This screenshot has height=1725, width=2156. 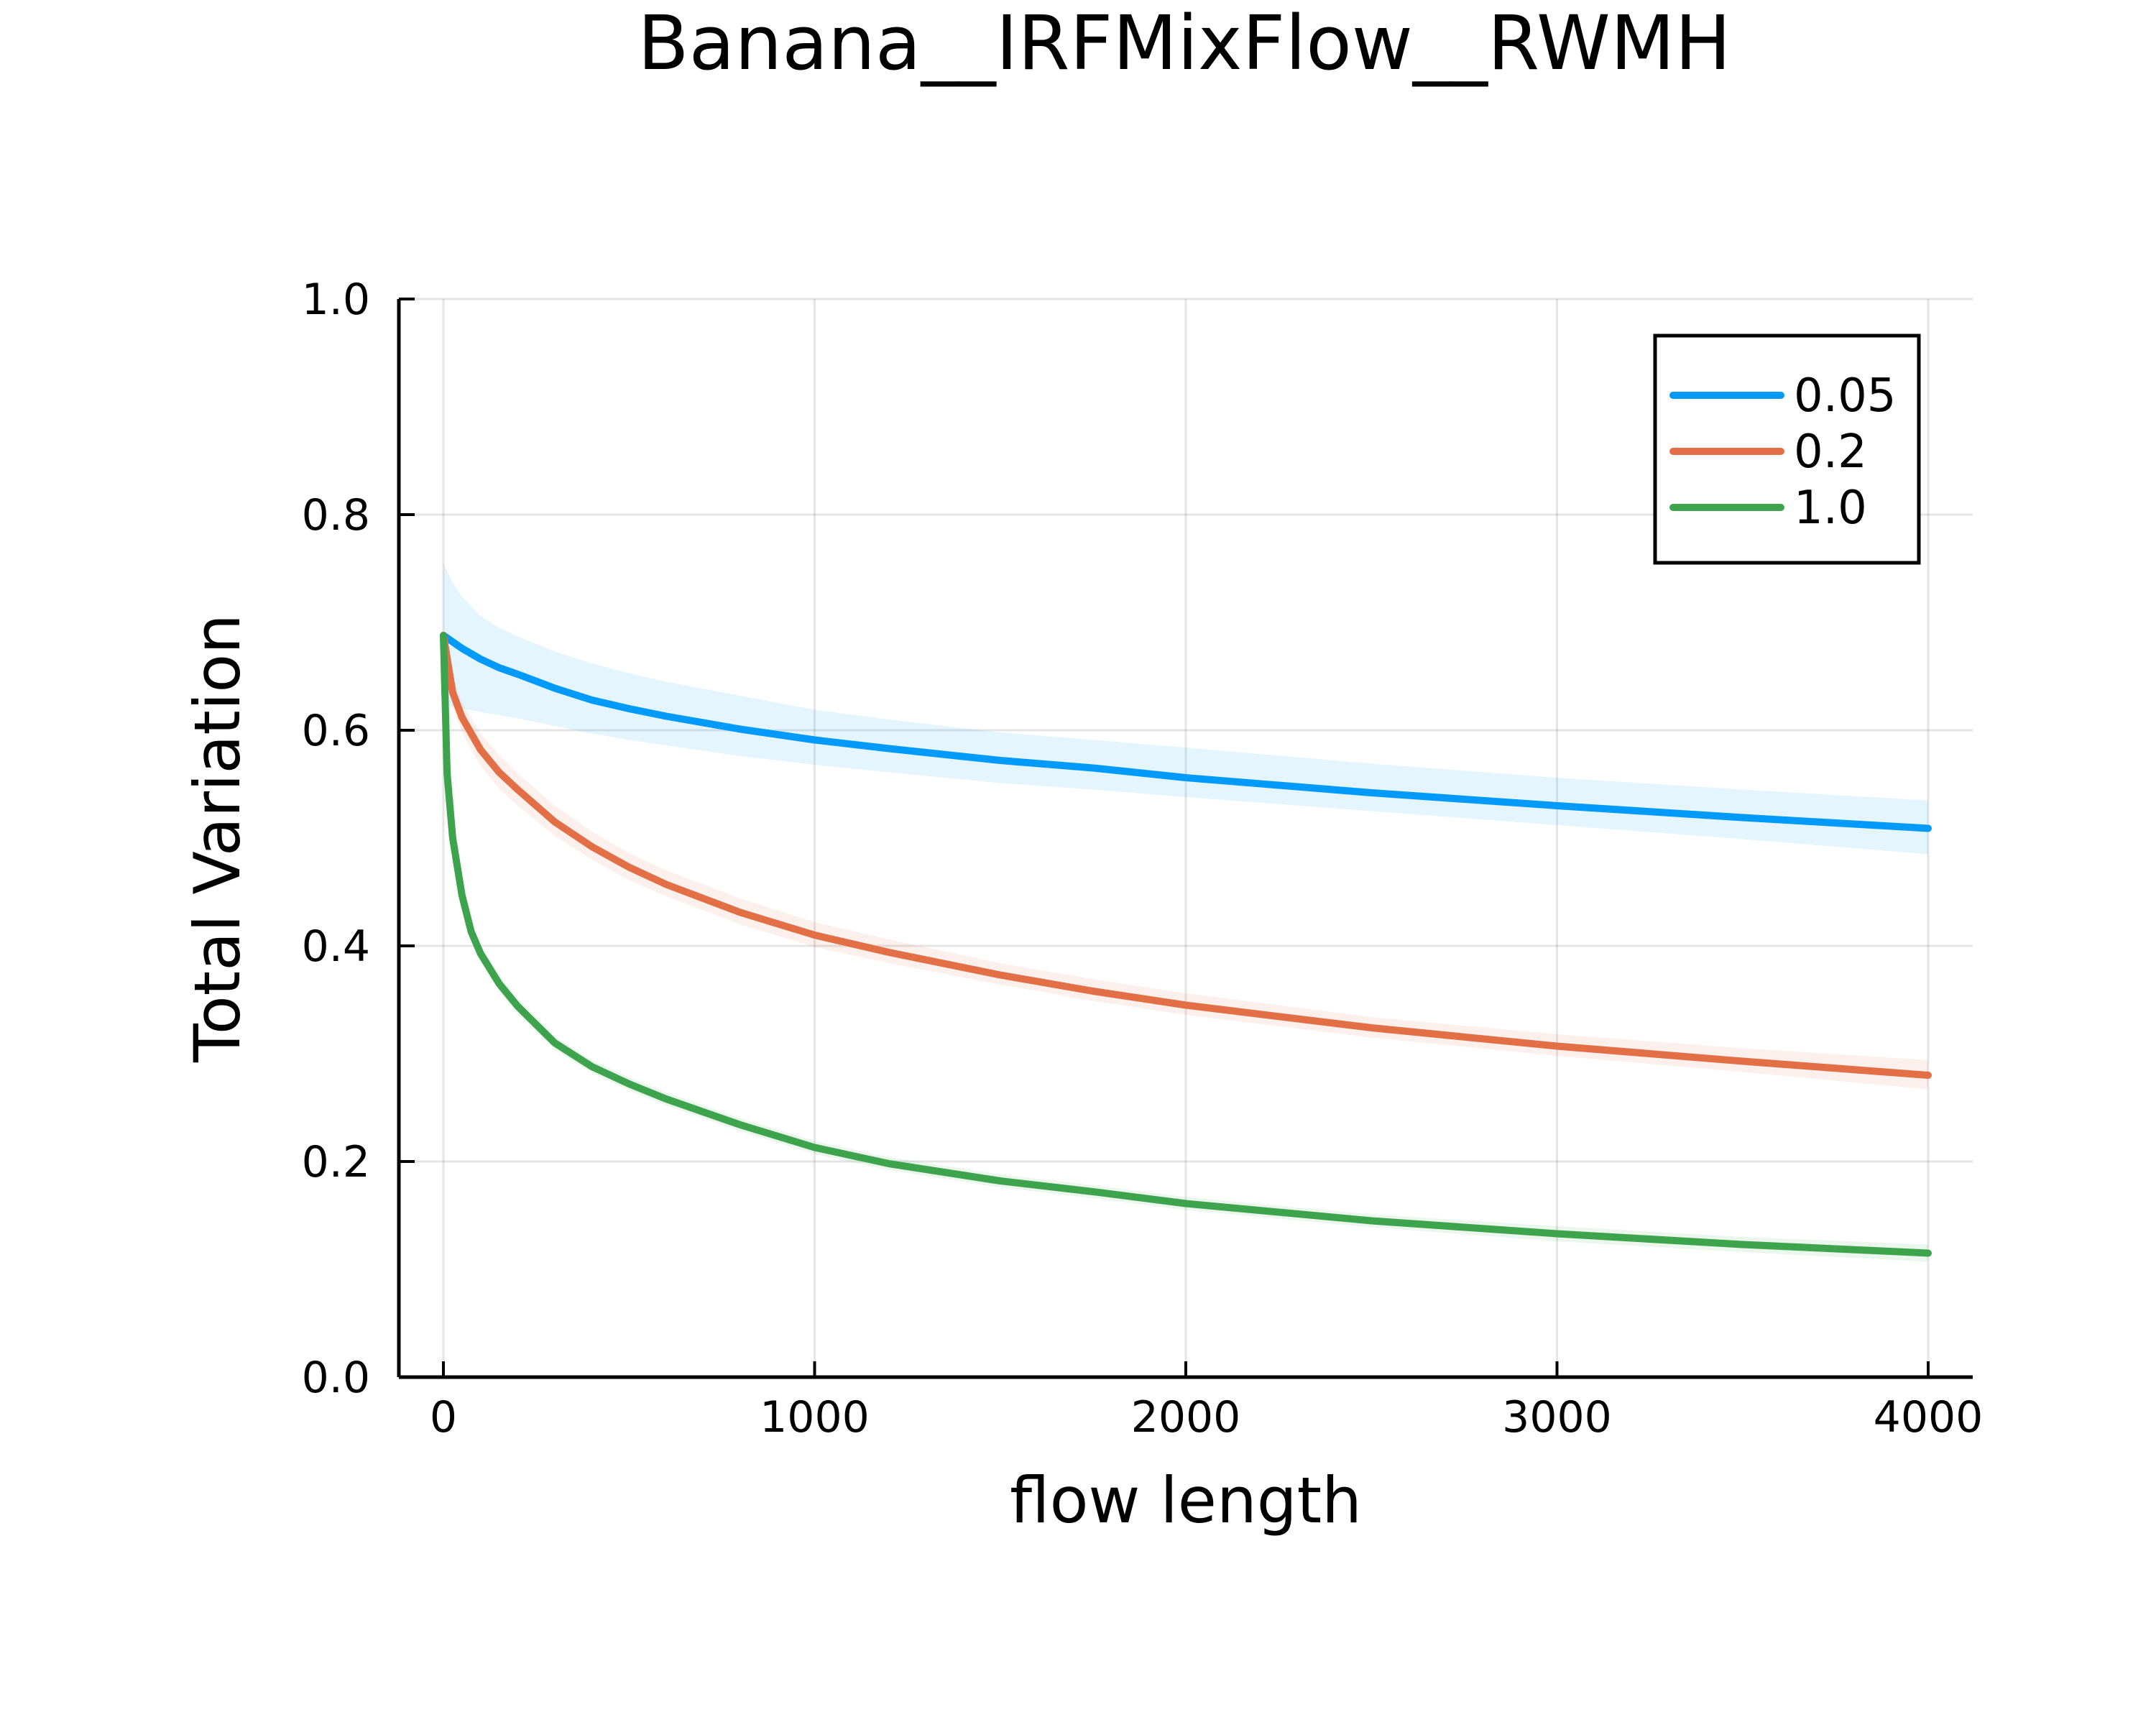 I want to click on legend-label-2: 1.0, so click(x=1831, y=508).